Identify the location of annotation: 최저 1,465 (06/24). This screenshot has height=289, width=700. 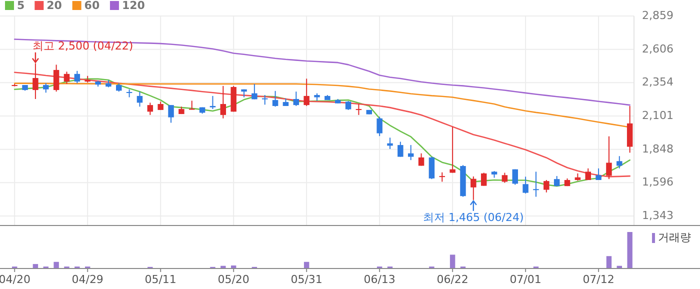
(473, 217).